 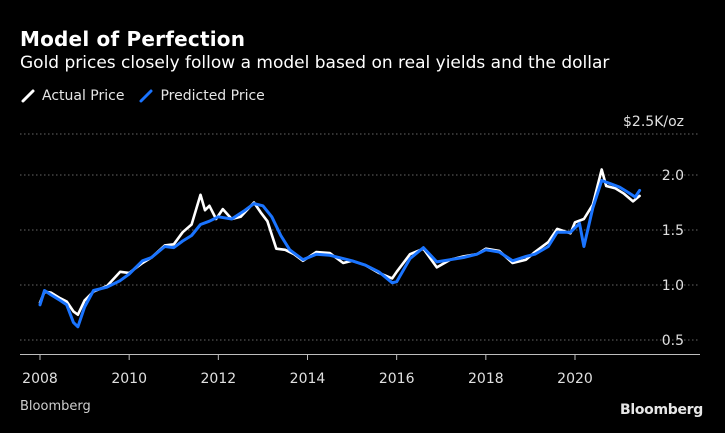 What do you see at coordinates (673, 341) in the screenshot?
I see `y-tick-label: 0.5` at bounding box center [673, 341].